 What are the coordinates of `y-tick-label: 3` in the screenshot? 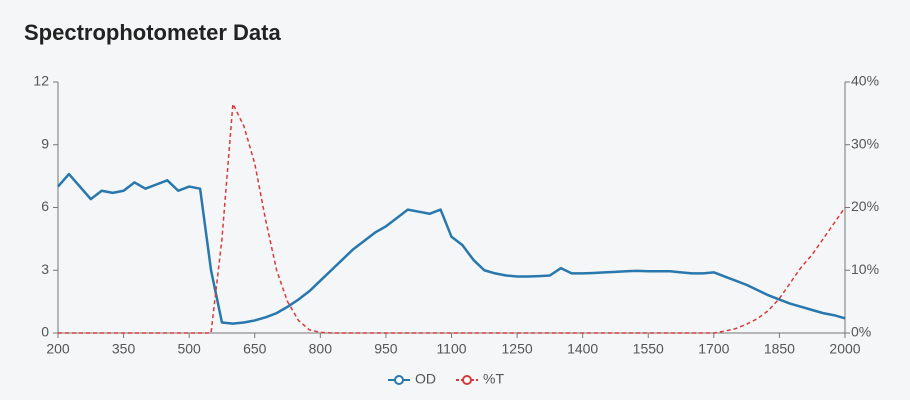 It's located at (45, 269).